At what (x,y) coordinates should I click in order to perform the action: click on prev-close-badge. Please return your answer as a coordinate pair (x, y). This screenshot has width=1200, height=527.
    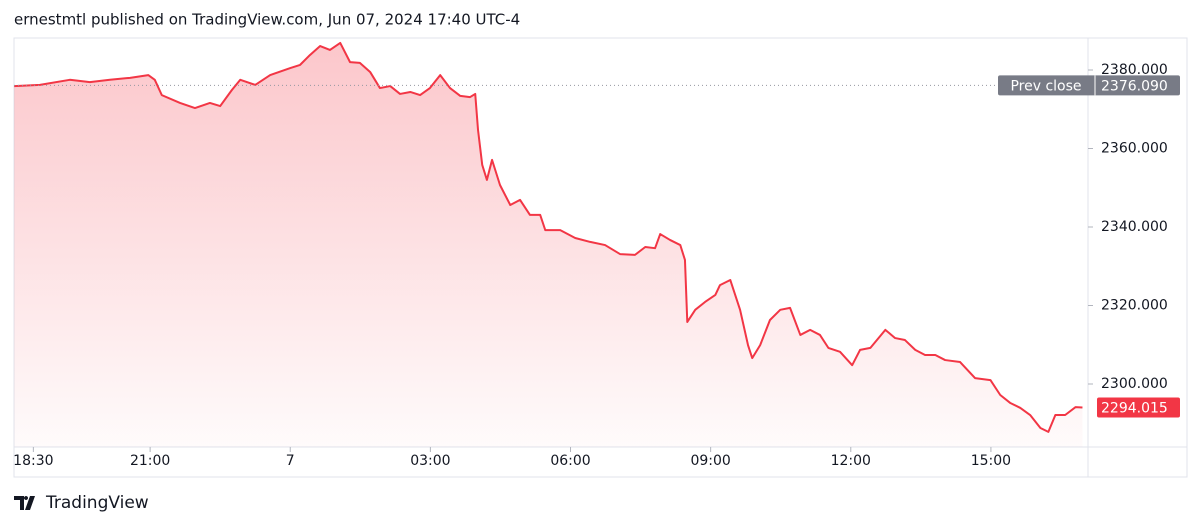
    Looking at the image, I should click on (1089, 85).